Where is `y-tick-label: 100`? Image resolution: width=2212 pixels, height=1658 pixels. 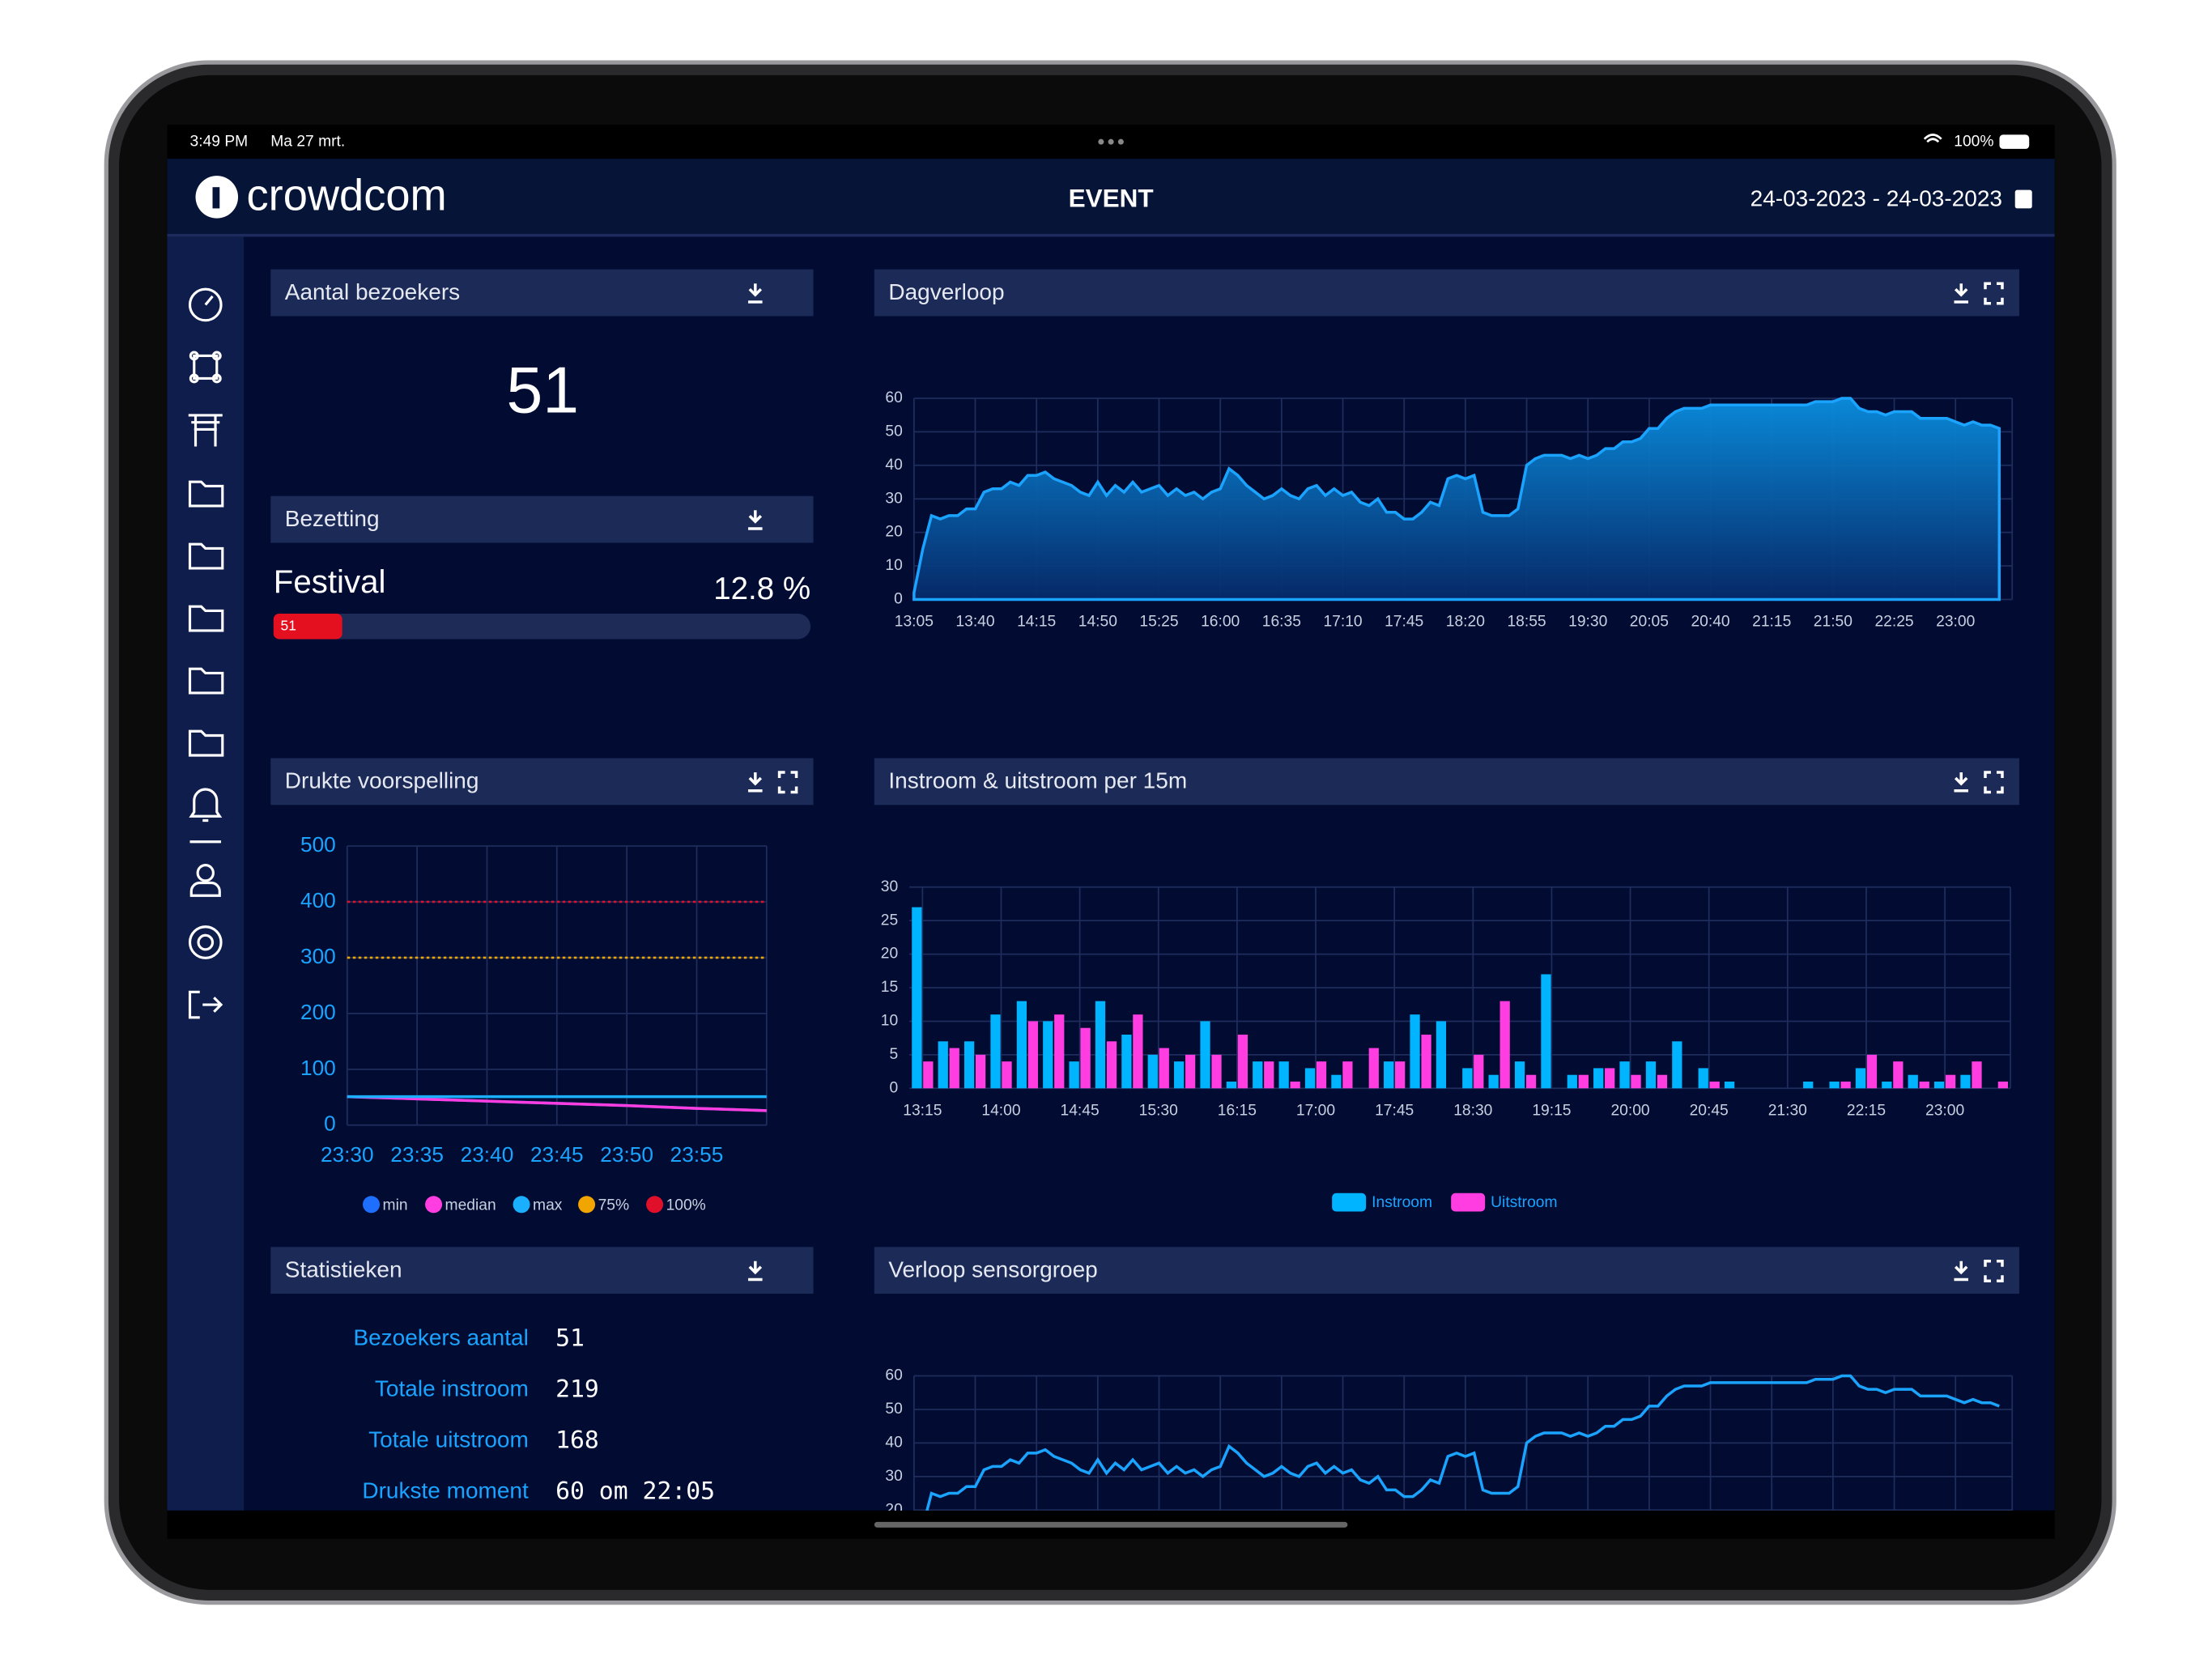
y-tick-label: 100 is located at coordinates (318, 1068).